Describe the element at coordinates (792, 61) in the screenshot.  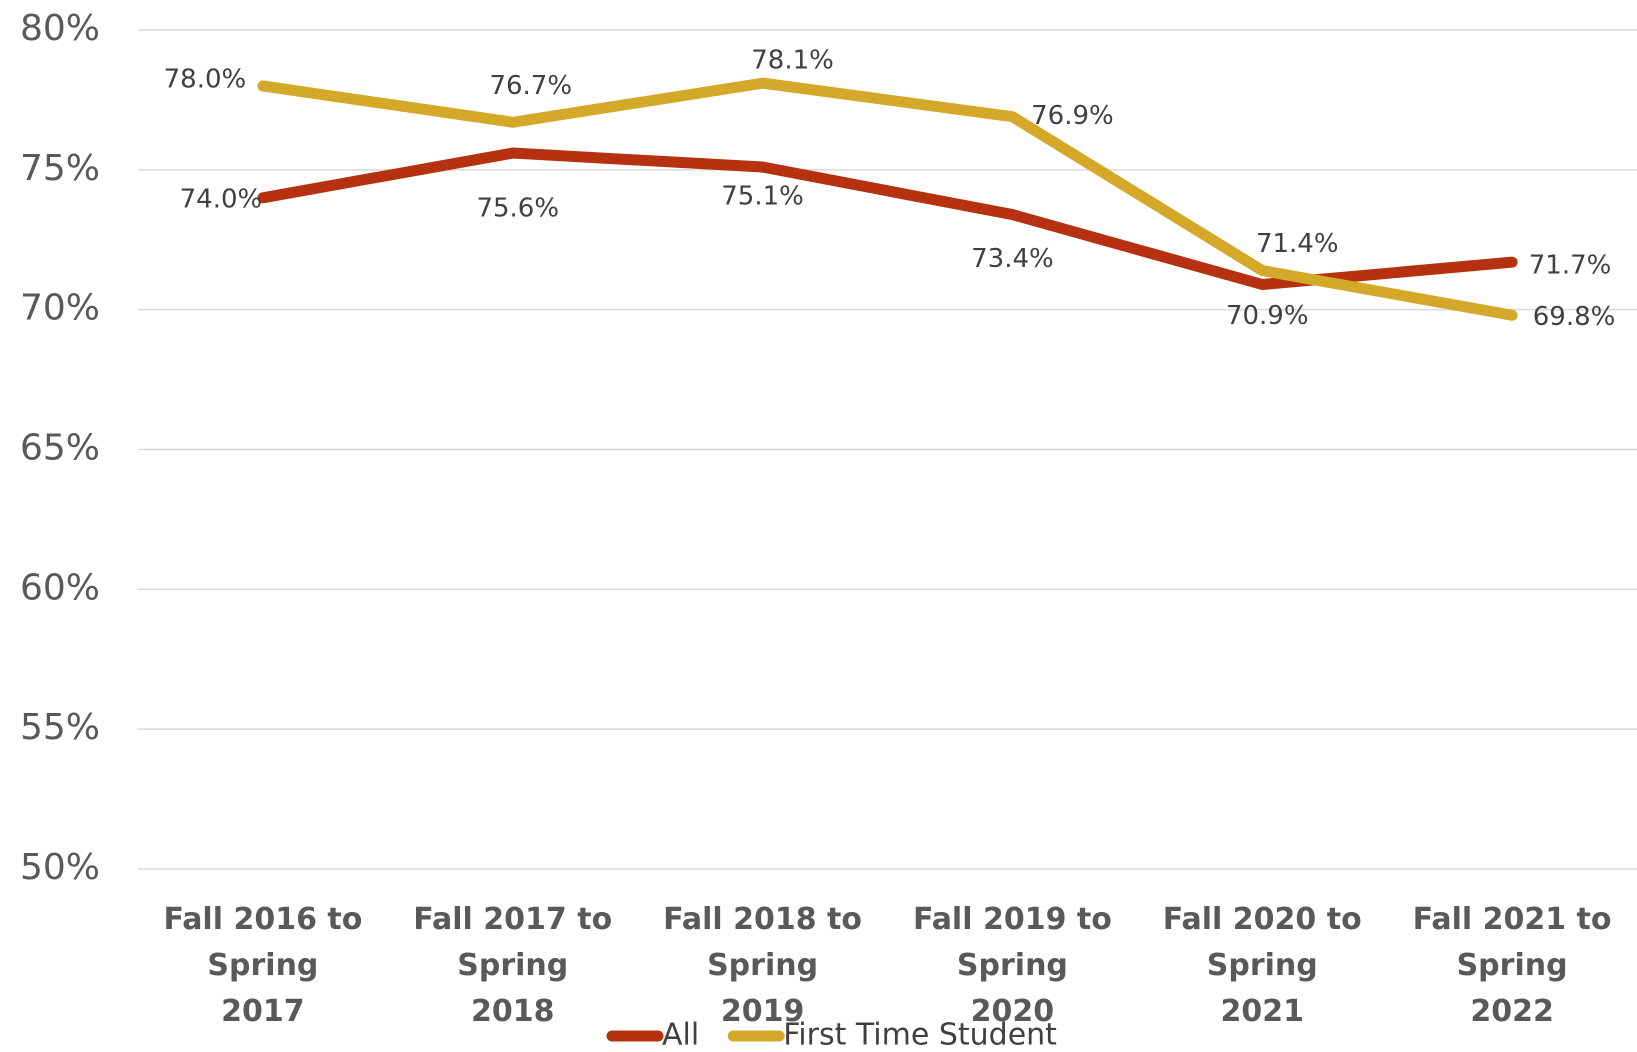
I see `data-label: 78.1%` at that location.